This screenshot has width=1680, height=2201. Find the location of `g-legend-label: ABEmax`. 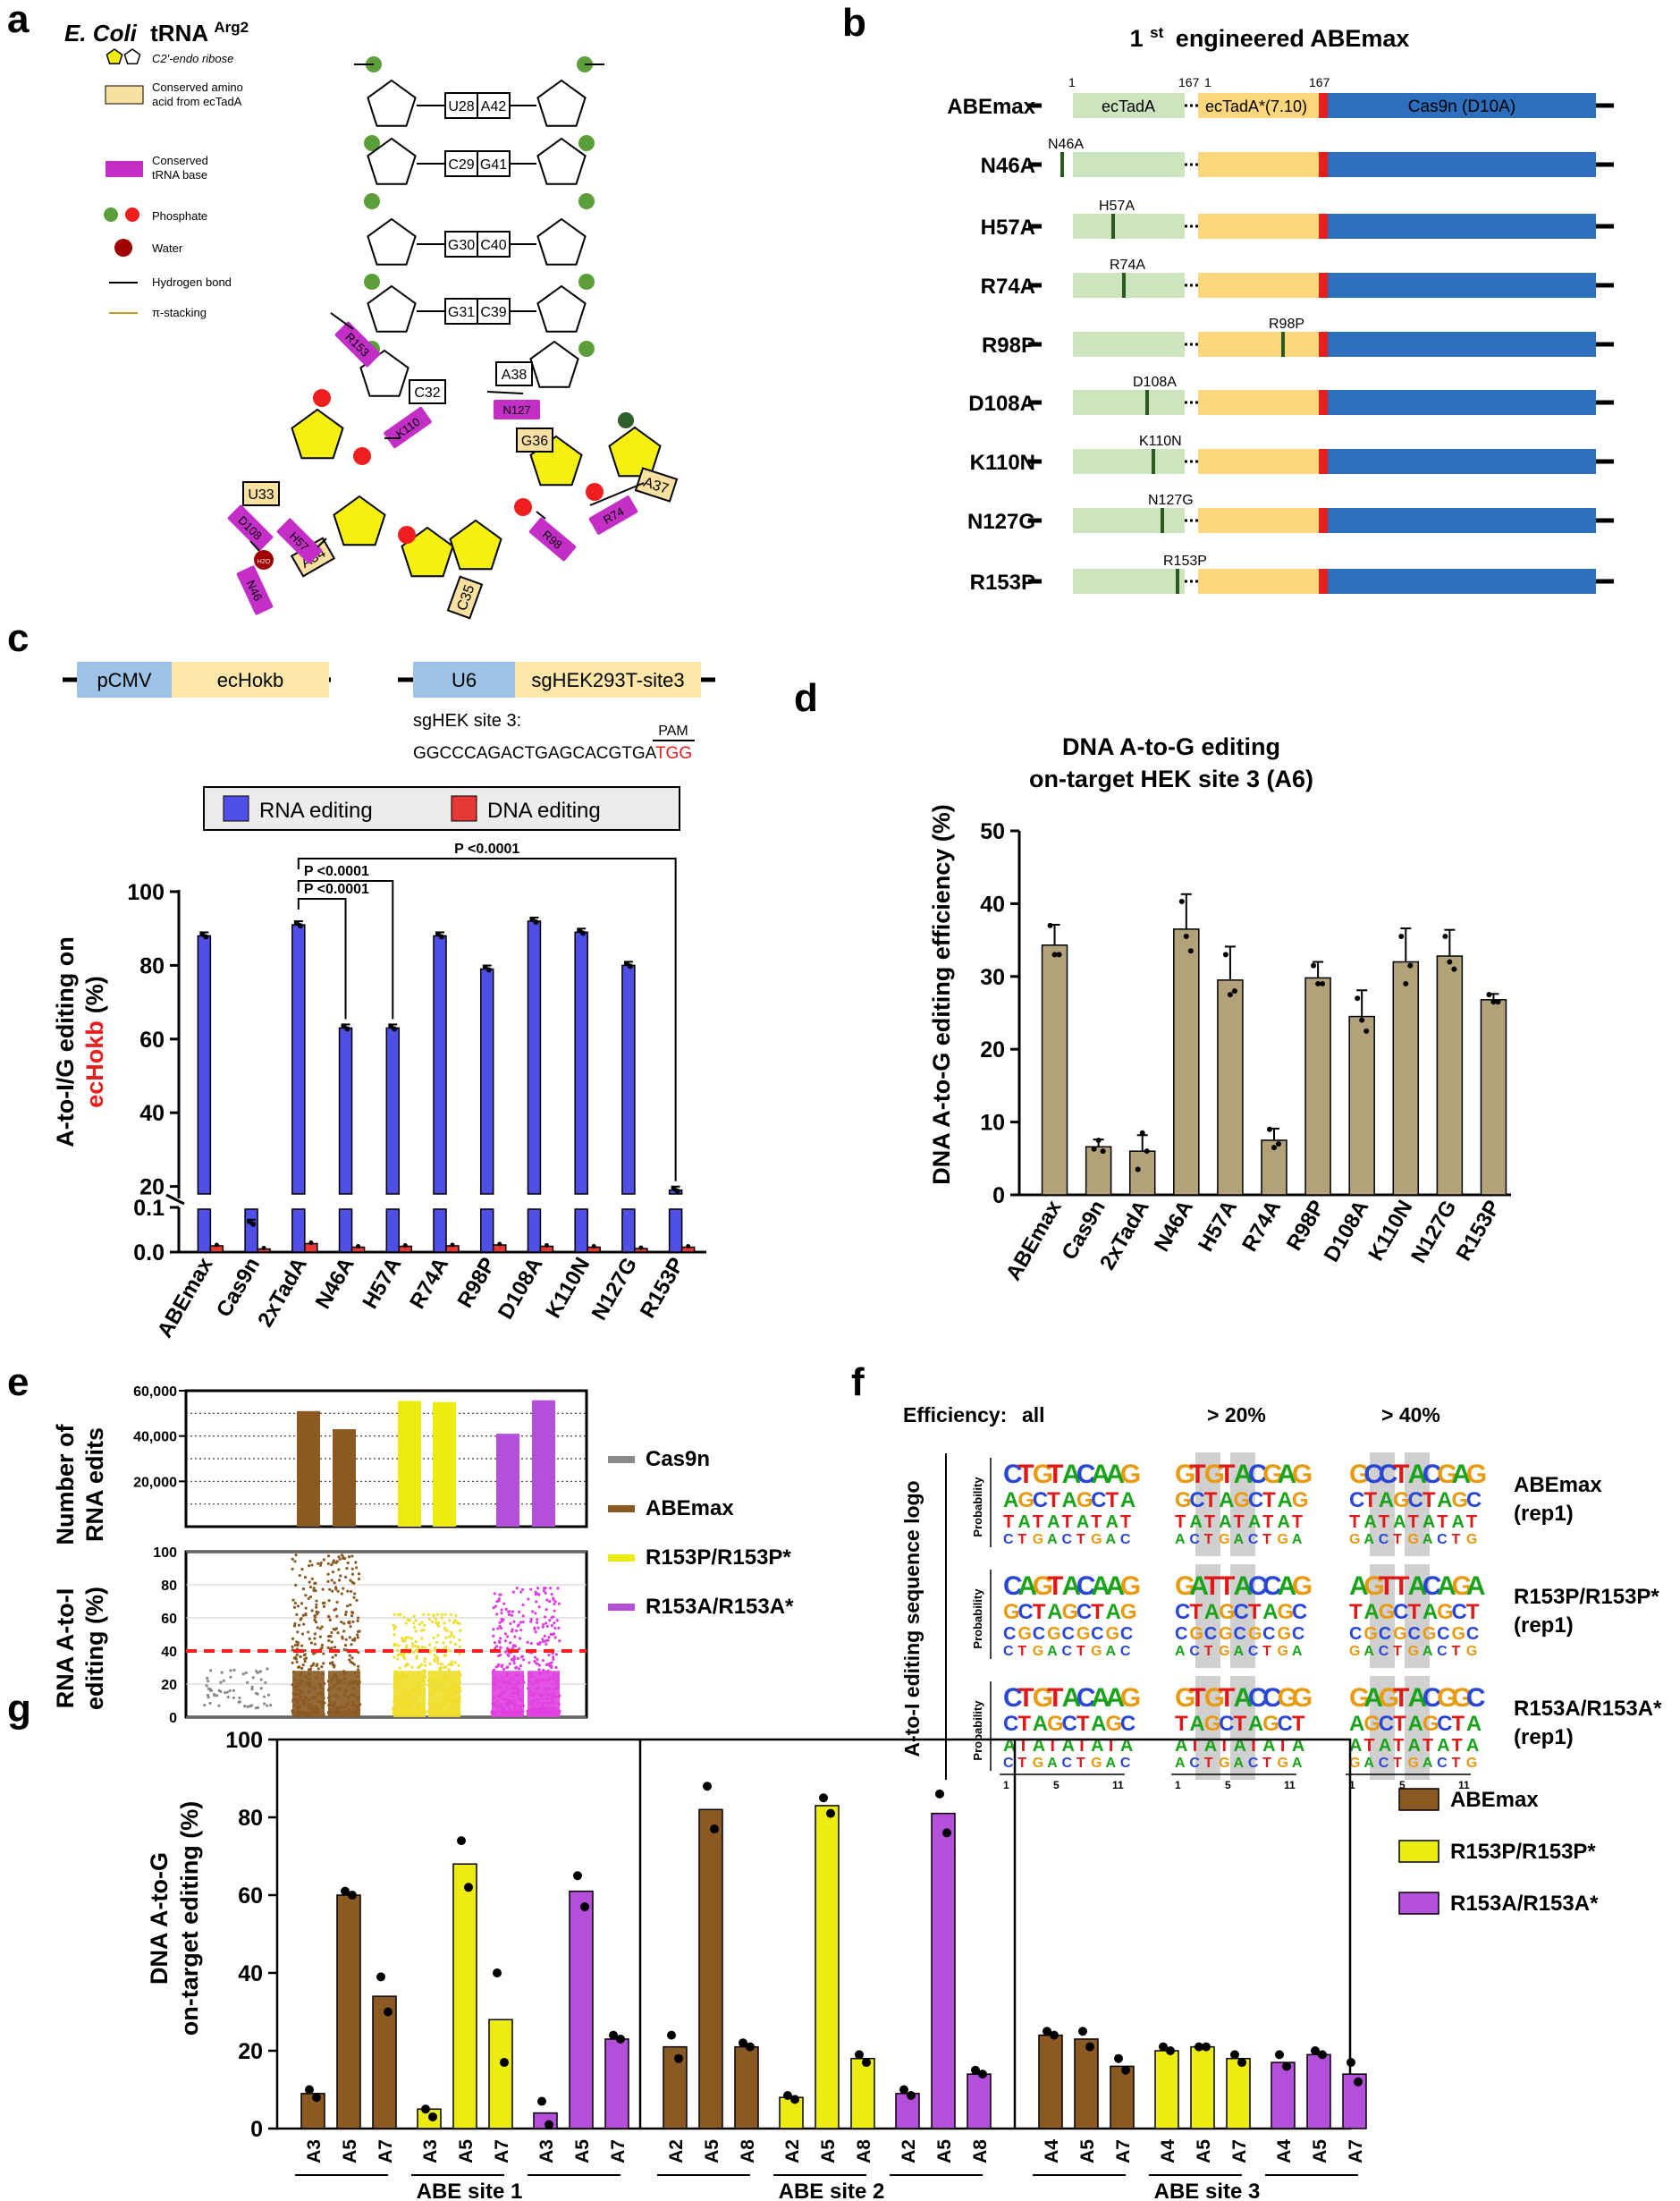

g-legend-label: ABEmax is located at coordinates (1494, 1800).